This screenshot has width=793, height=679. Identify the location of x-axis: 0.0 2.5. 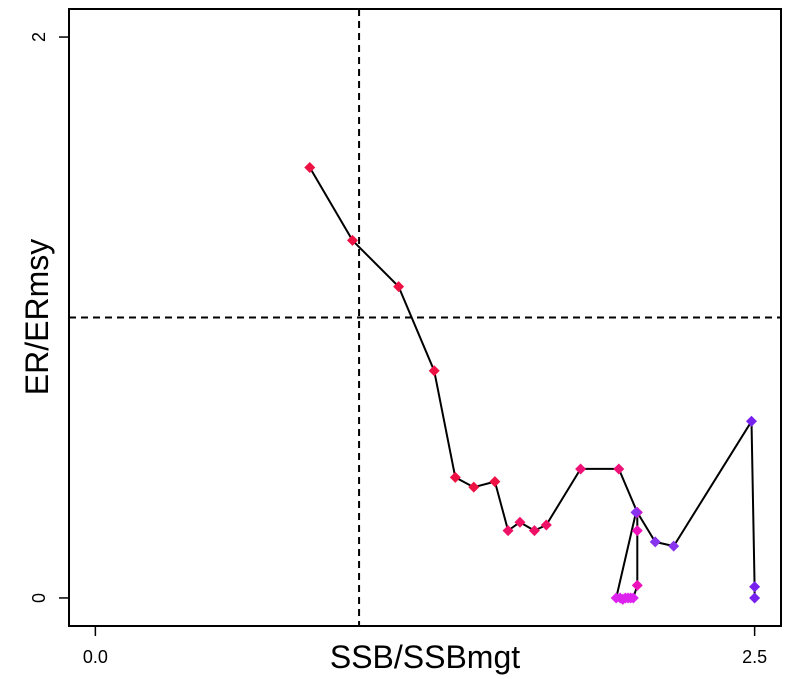
(425, 646).